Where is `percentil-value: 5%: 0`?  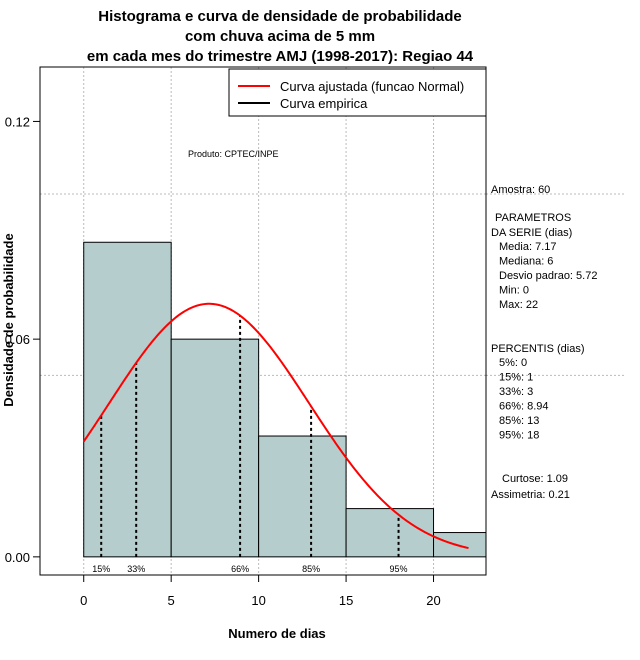 percentil-value: 5%: 0 is located at coordinates (513, 363).